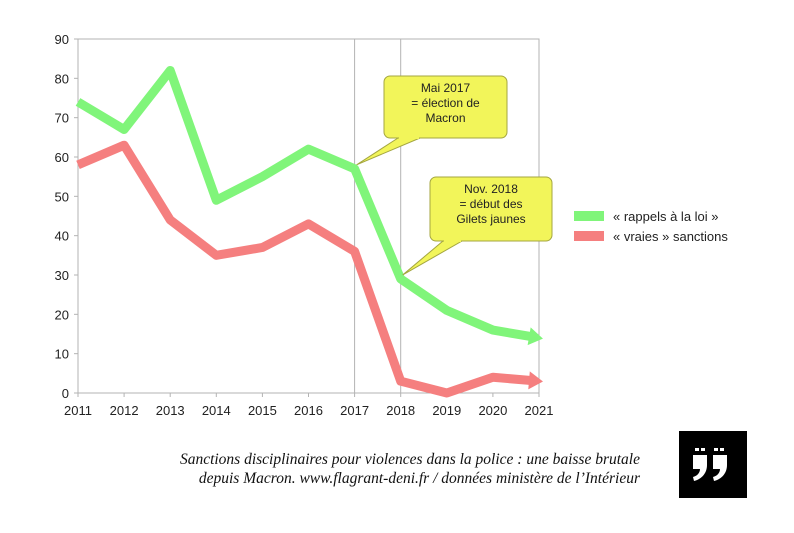 The height and width of the screenshot is (533, 794). I want to click on y-tick-label: 30, so click(62, 275).